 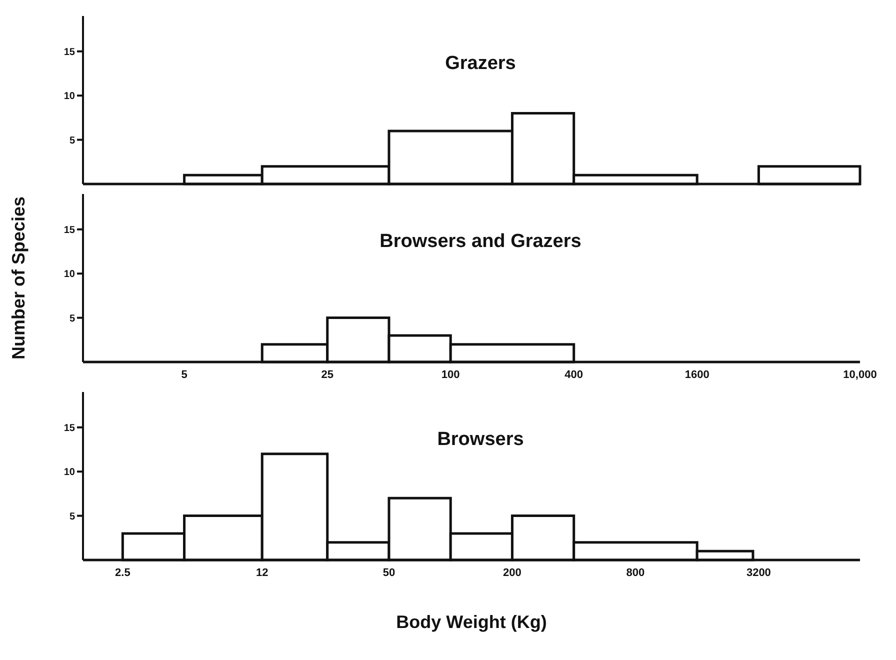 What do you see at coordinates (860, 374) in the screenshot?
I see `x-tick-label: 10,000` at bounding box center [860, 374].